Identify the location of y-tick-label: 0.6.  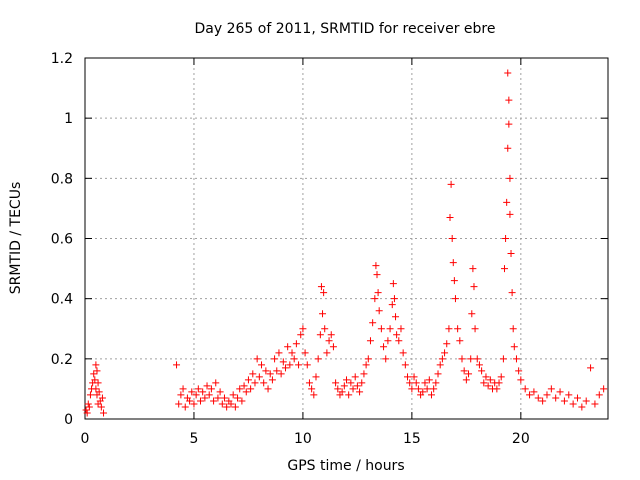
(62, 240).